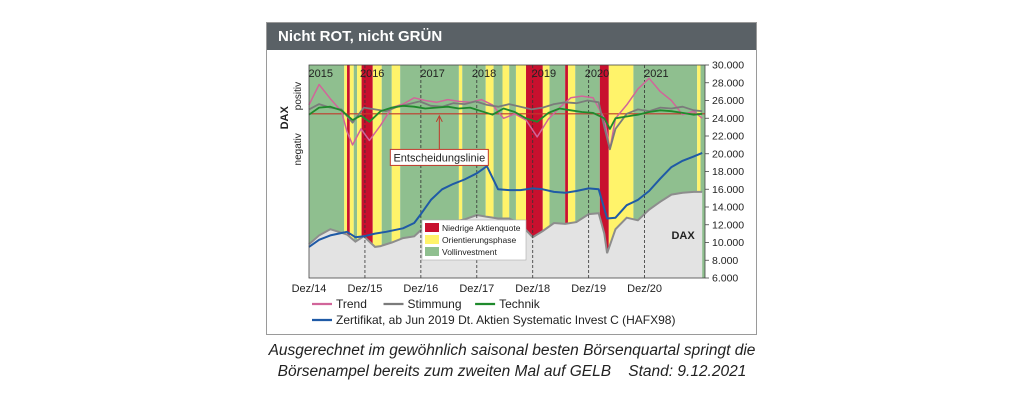  I want to click on series-line-trend, so click(505, 114).